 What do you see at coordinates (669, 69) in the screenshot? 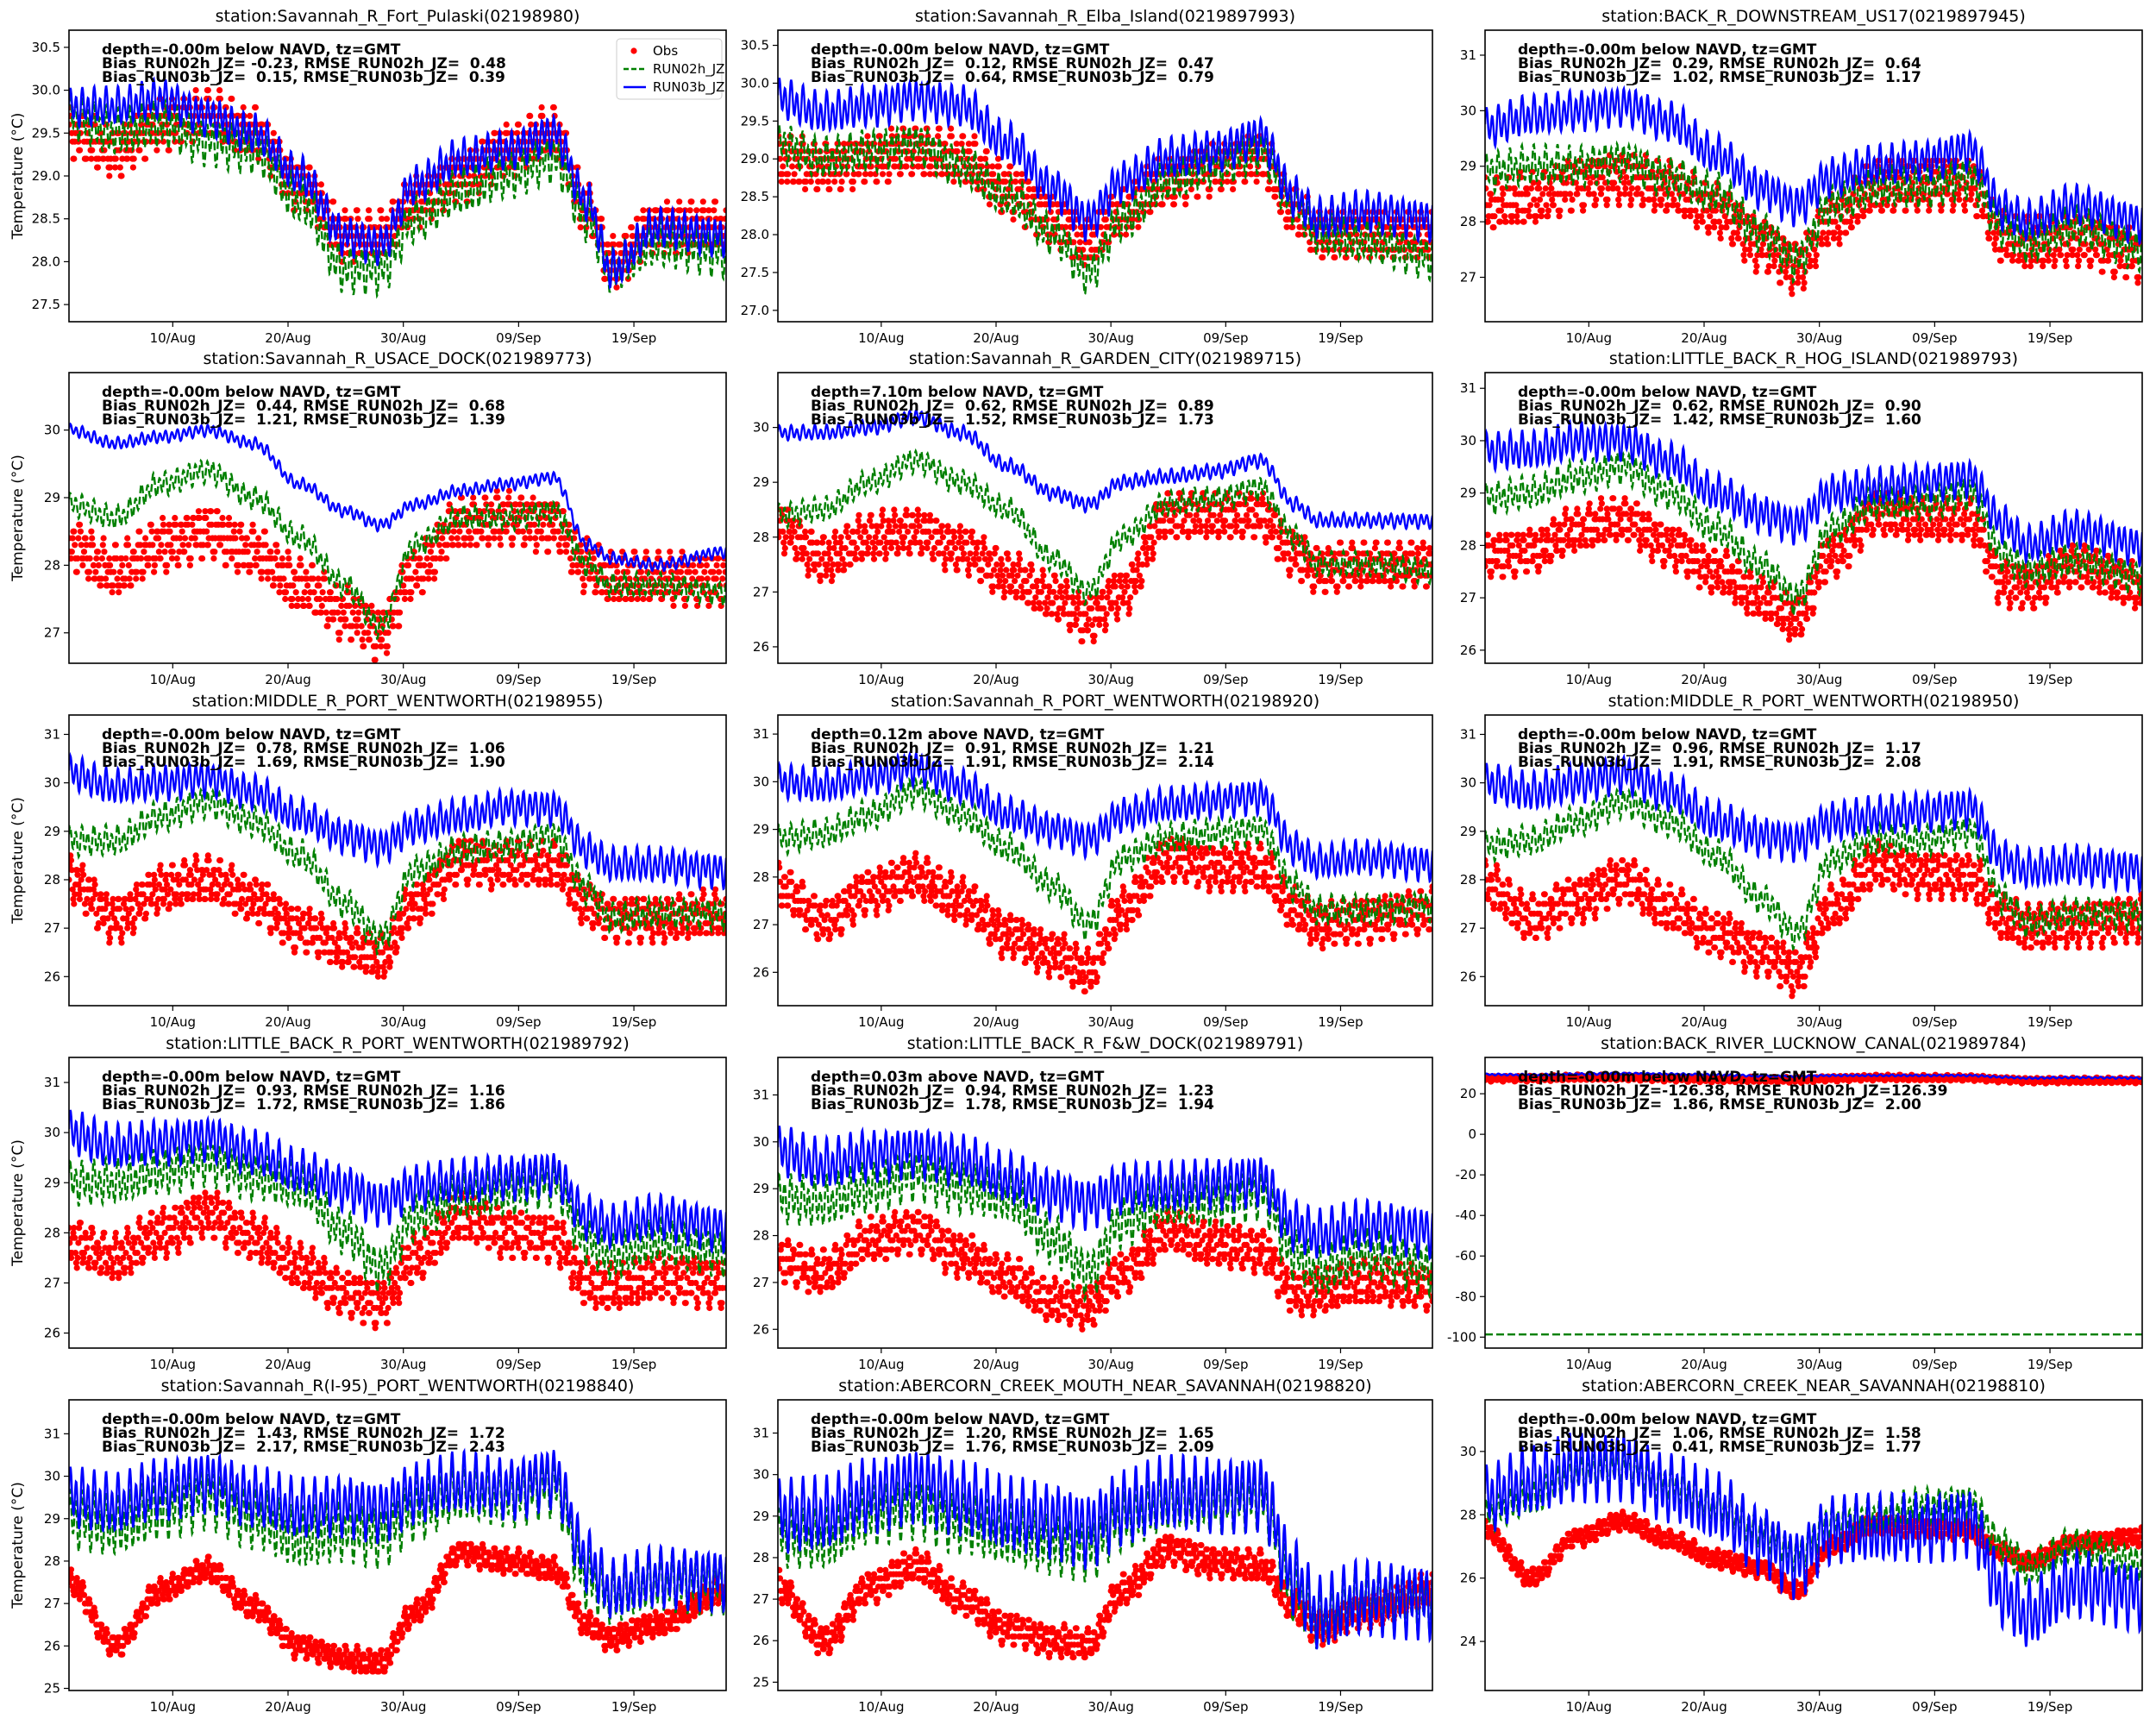
I see `legend-box` at bounding box center [669, 69].